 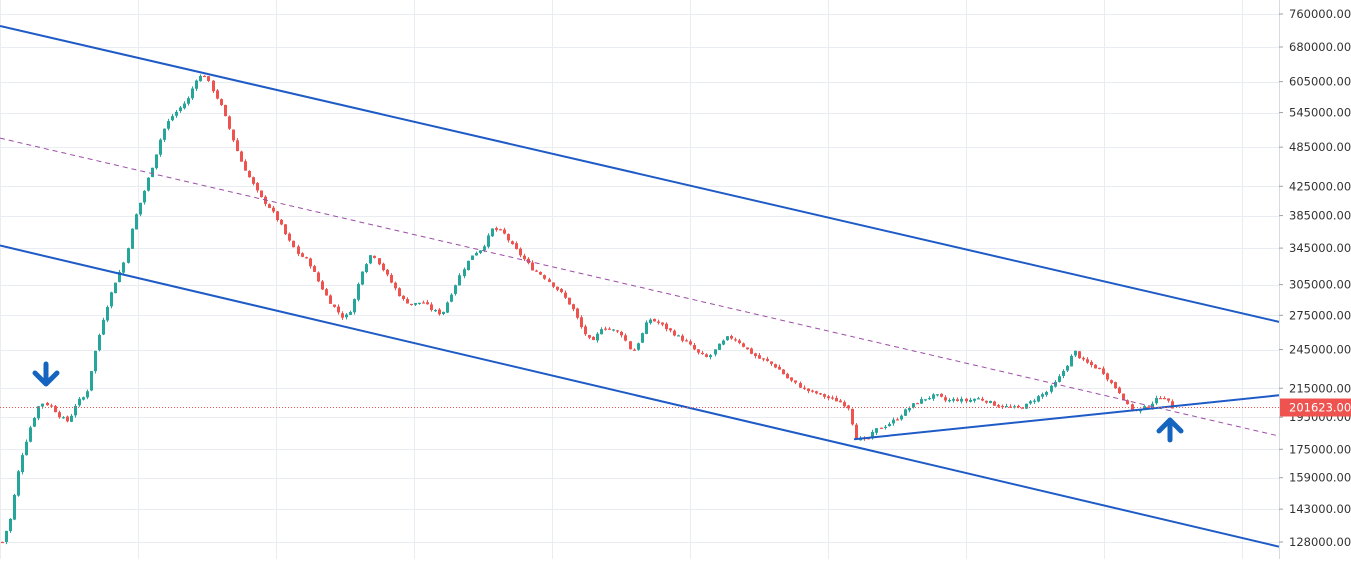 I want to click on last-price-label: 201623.00, so click(x=1320, y=408).